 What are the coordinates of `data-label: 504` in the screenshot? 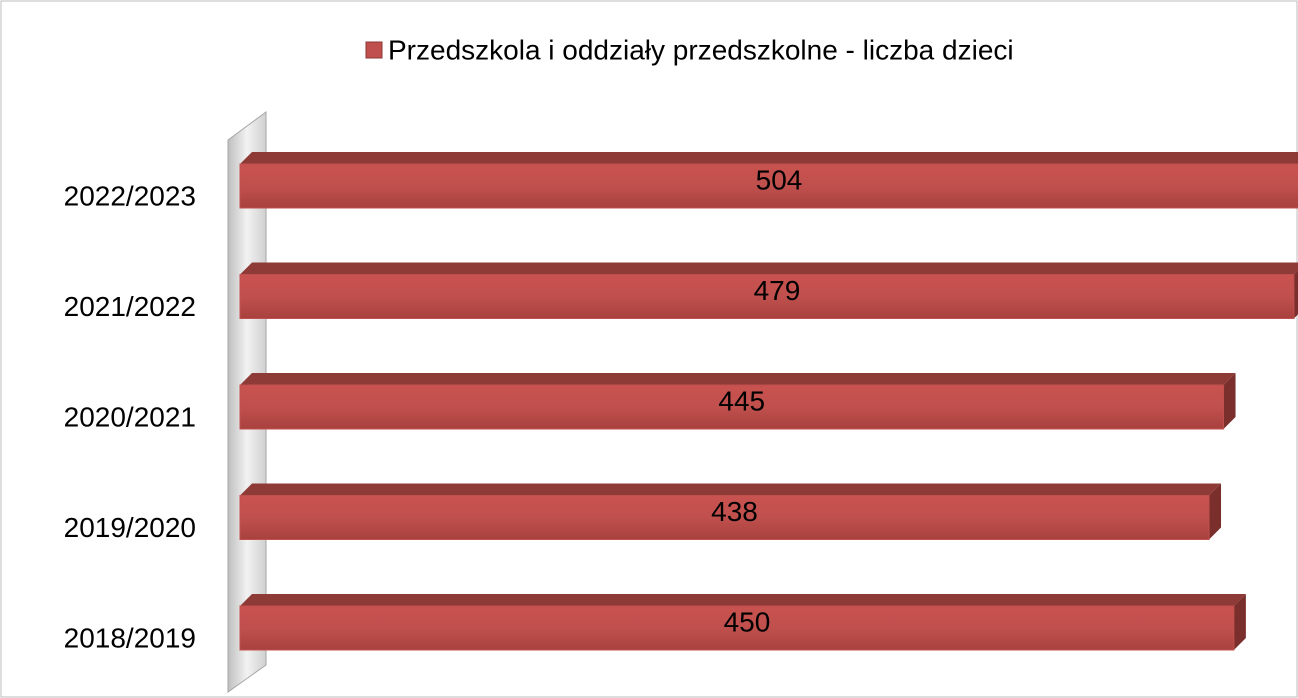 It's located at (779, 179).